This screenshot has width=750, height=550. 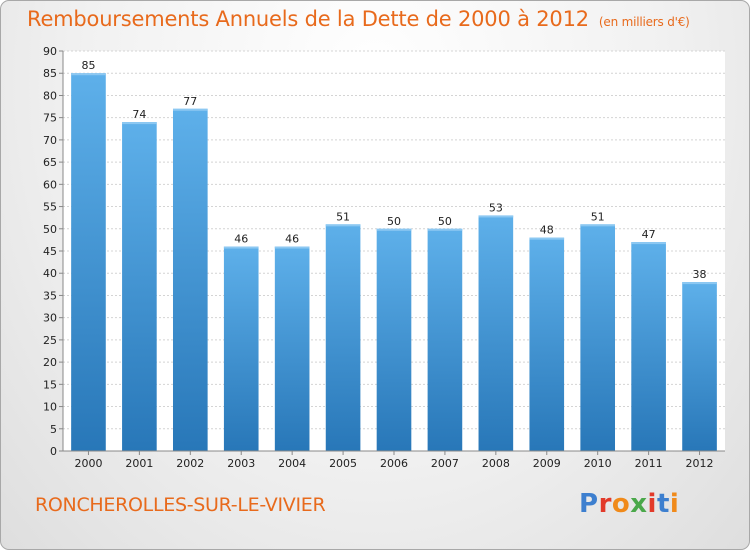 I want to click on bar-2012, so click(x=699, y=366).